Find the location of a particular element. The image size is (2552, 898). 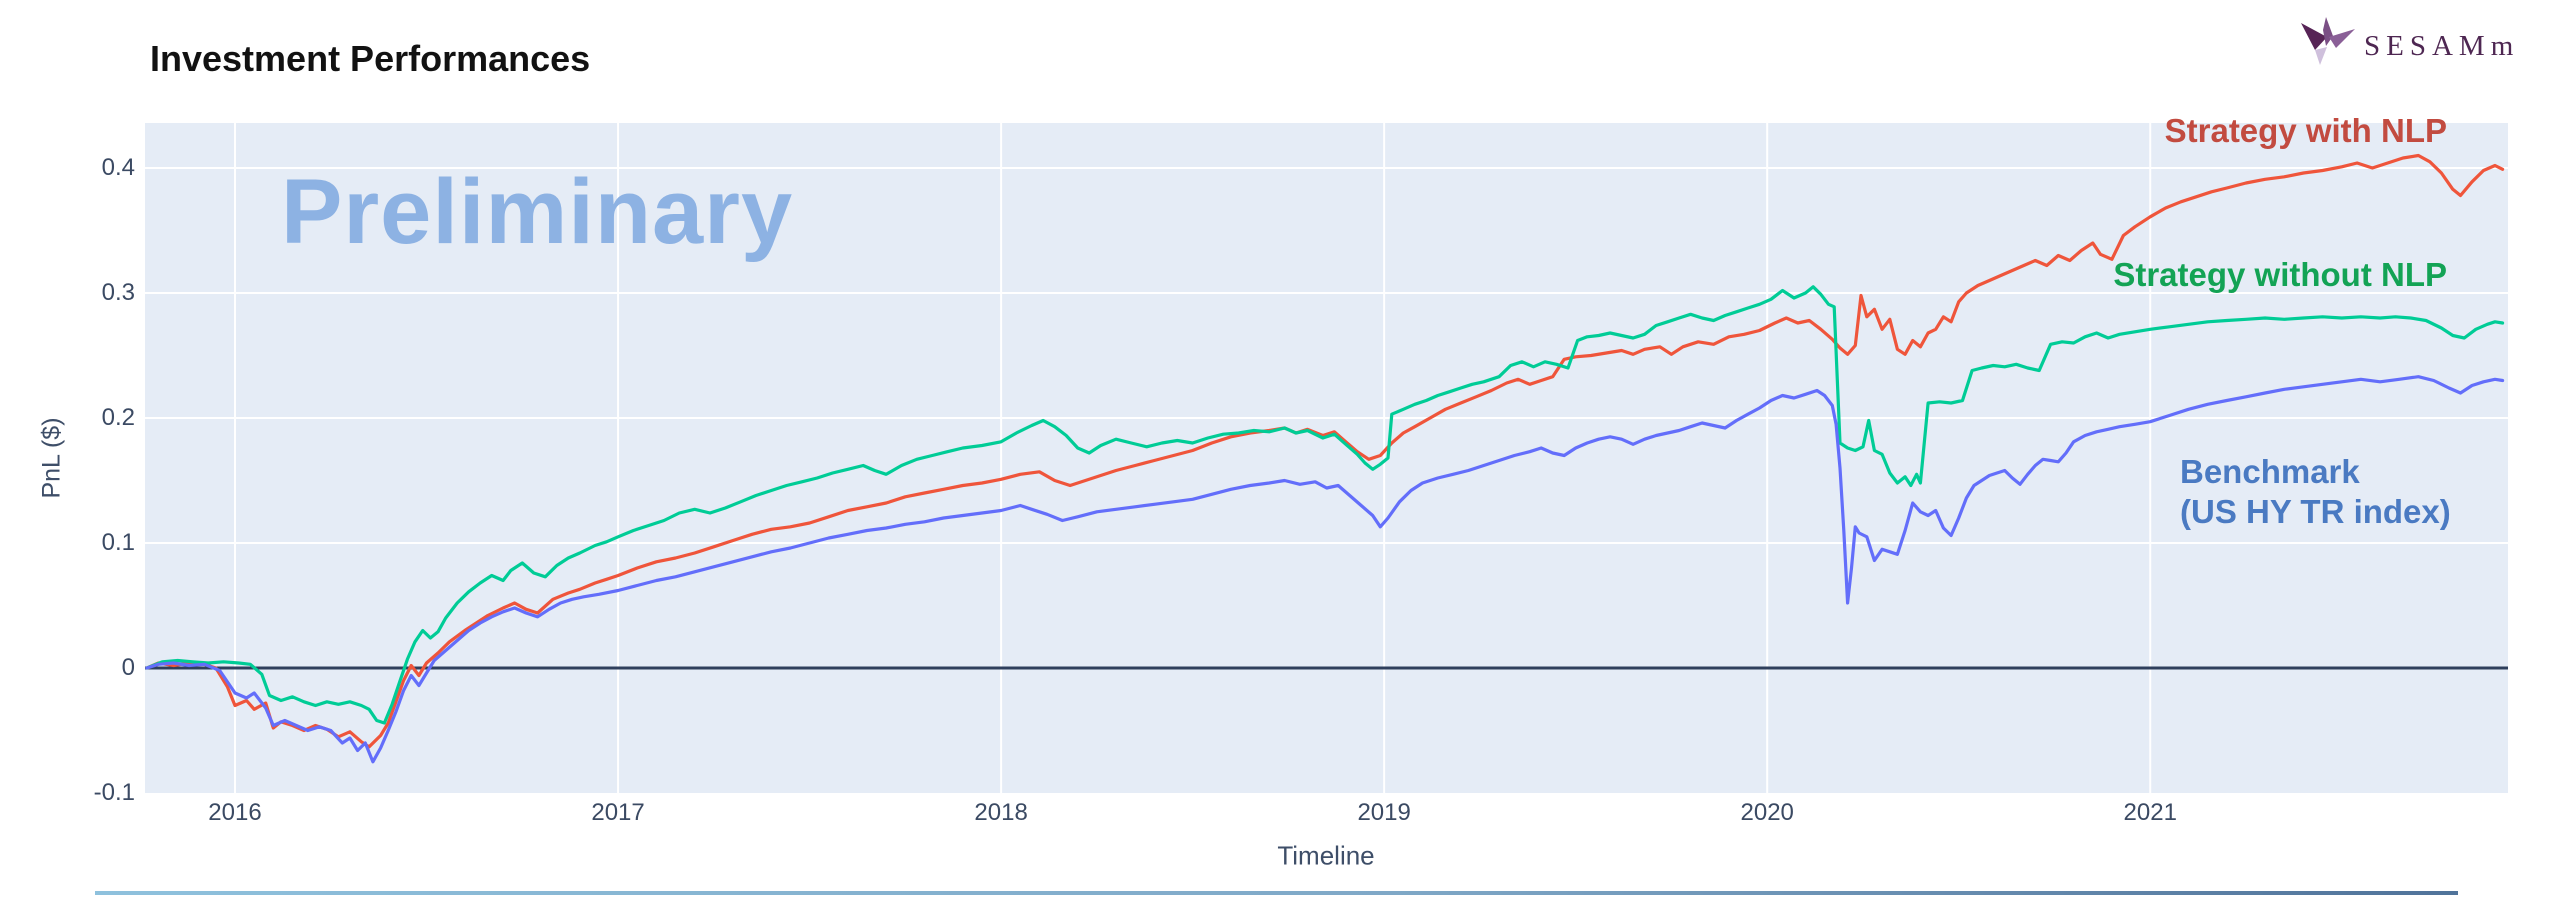

x-axis-title: Timeline is located at coordinates (1326, 855).